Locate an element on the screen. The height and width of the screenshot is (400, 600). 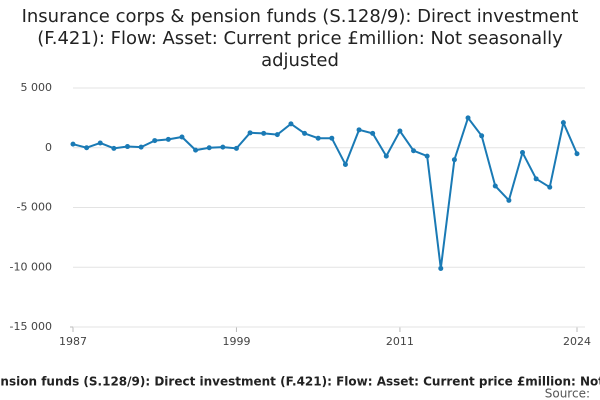
y-tick-label: 5 000 is located at coordinates (37, 87).